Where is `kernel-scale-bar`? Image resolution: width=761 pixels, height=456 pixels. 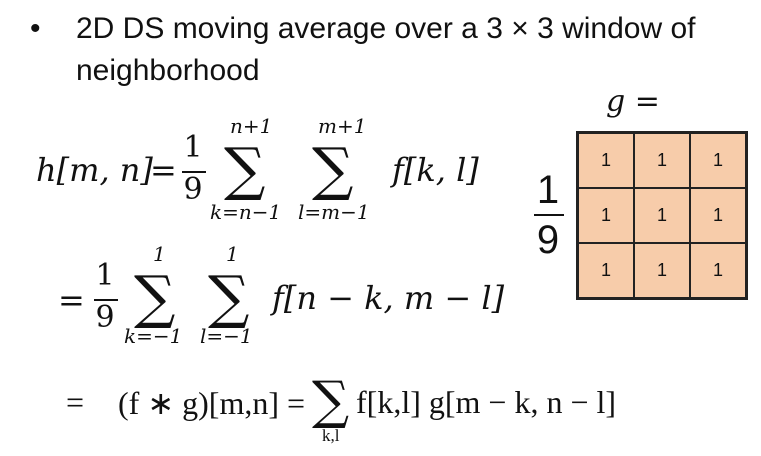 kernel-scale-bar is located at coordinates (549, 215).